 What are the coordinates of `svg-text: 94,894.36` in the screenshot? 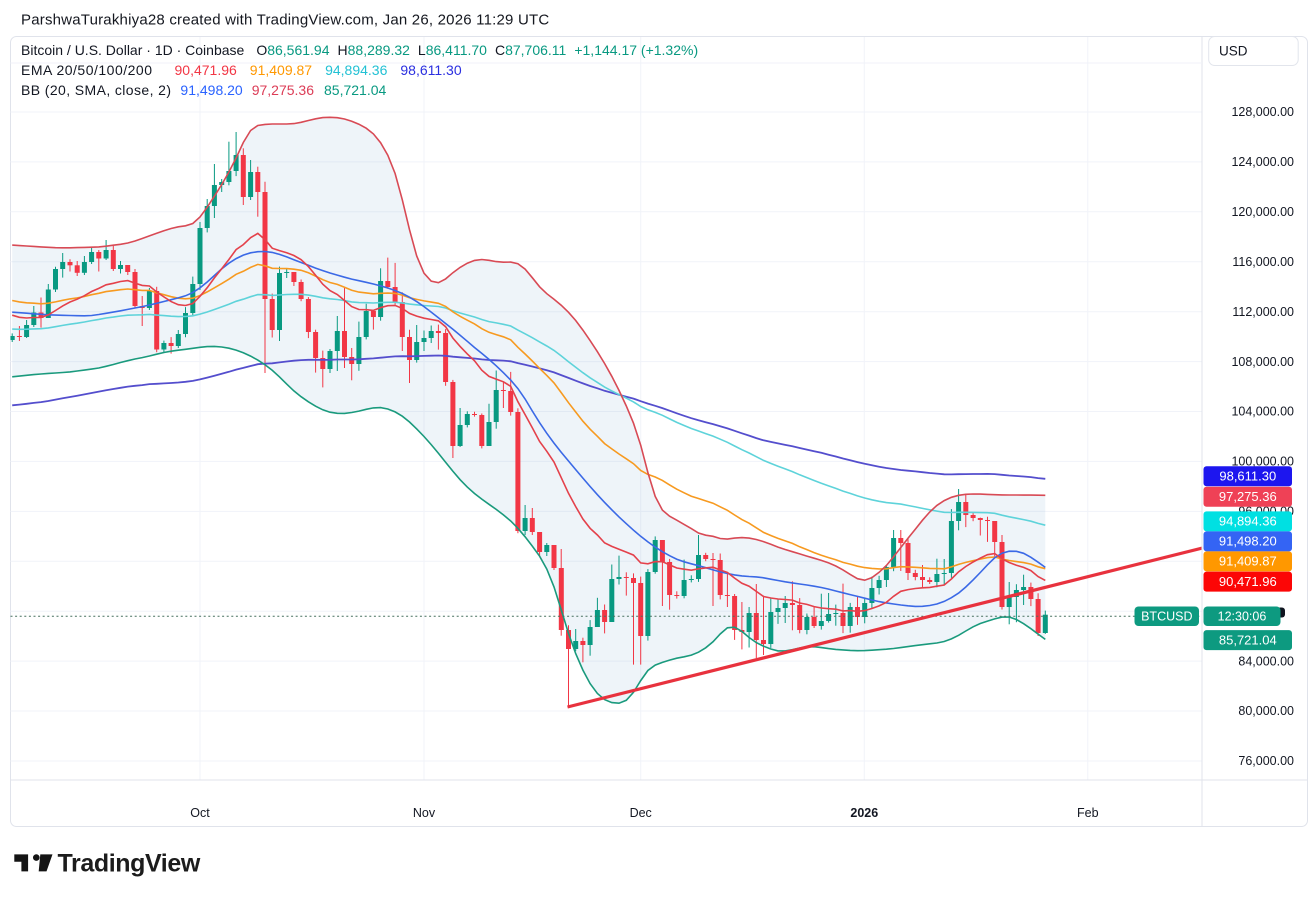 It's located at (1248, 521).